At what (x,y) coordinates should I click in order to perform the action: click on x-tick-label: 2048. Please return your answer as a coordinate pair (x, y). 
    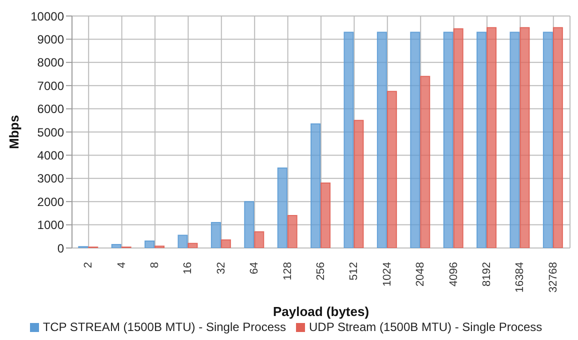
    Looking at the image, I should click on (420, 274).